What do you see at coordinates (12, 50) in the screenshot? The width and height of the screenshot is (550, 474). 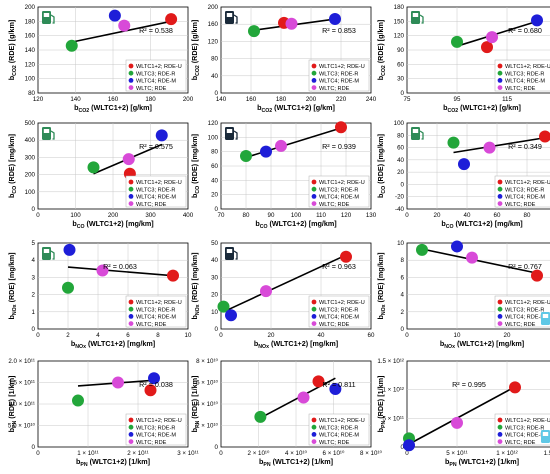 I see `y-axis-label: bCO2 (RDE) [g/km]` at bounding box center [12, 50].